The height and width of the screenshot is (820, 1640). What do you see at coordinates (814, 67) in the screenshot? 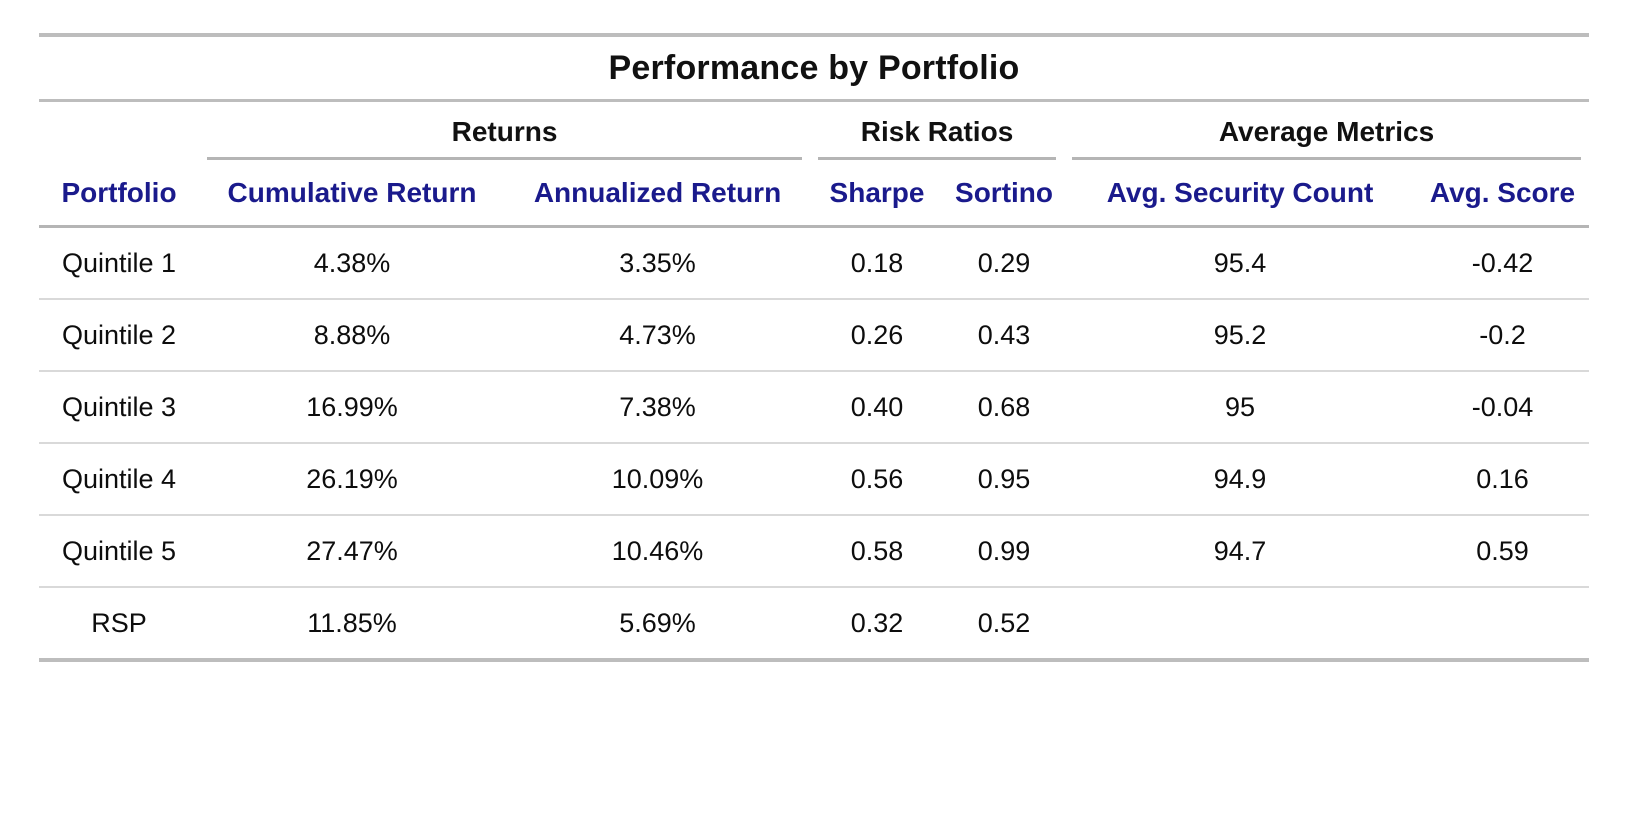
I see `table-title: Performance by Portfolio` at bounding box center [814, 67].